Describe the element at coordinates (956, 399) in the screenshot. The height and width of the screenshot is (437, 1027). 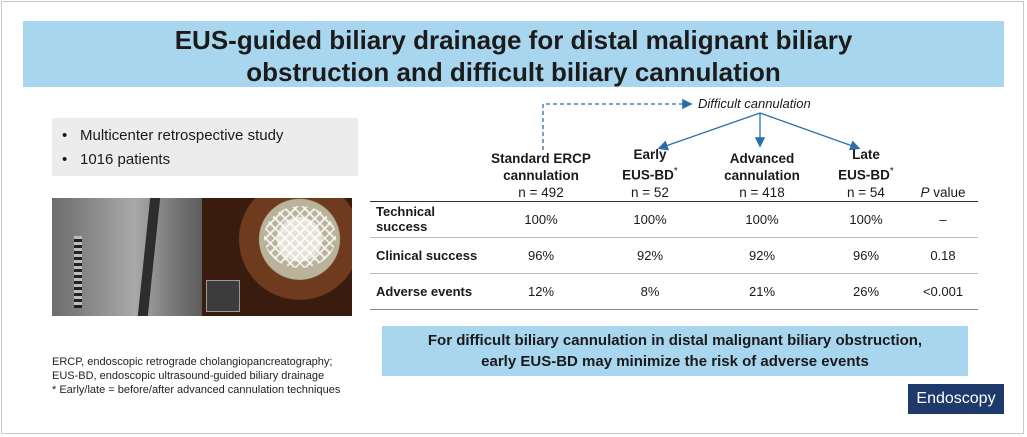
I see `journal-logo: Endoscopy` at that location.